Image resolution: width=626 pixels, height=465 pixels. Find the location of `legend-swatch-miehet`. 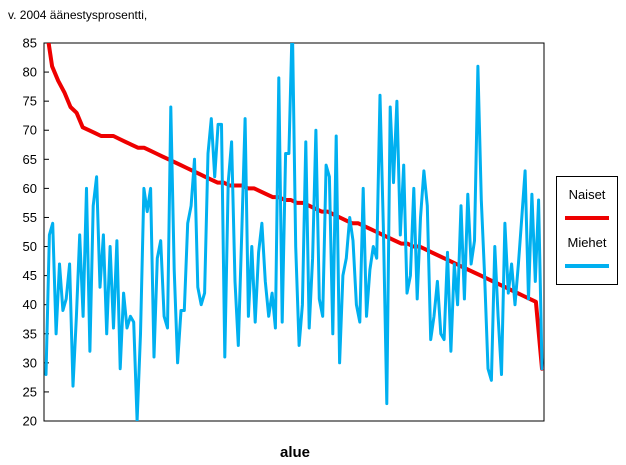

legend-swatch-miehet is located at coordinates (587, 266).